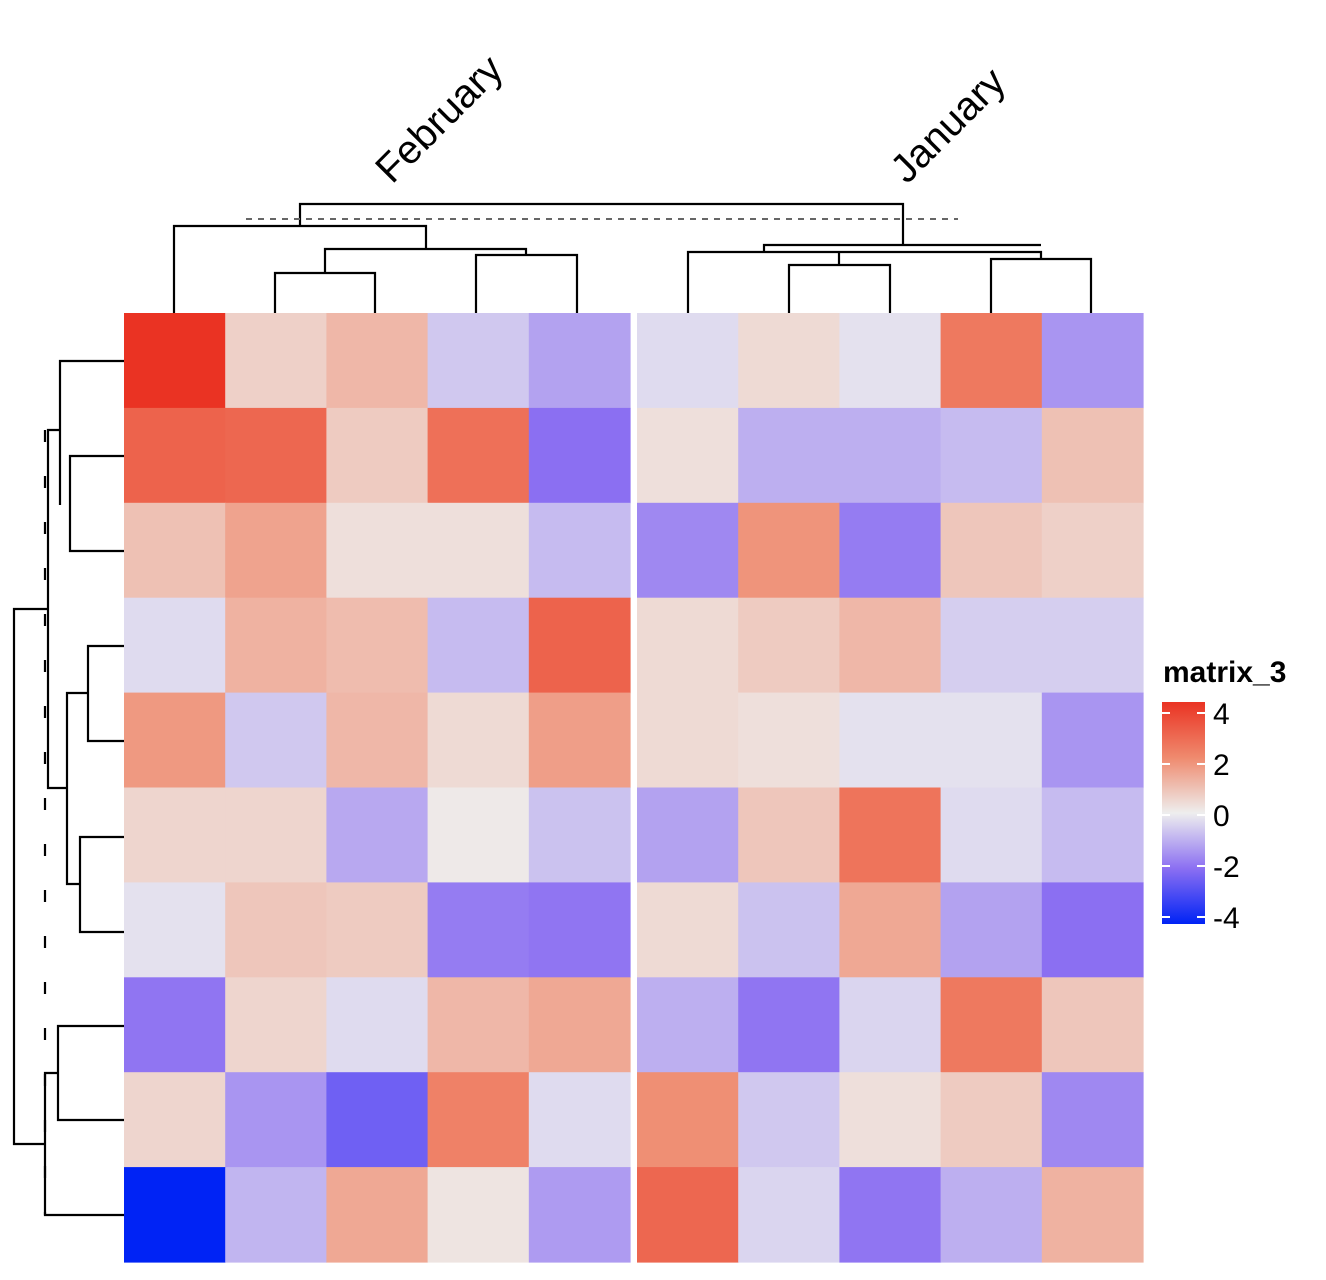  I want to click on legend-tick-label: -4, so click(1226, 918).